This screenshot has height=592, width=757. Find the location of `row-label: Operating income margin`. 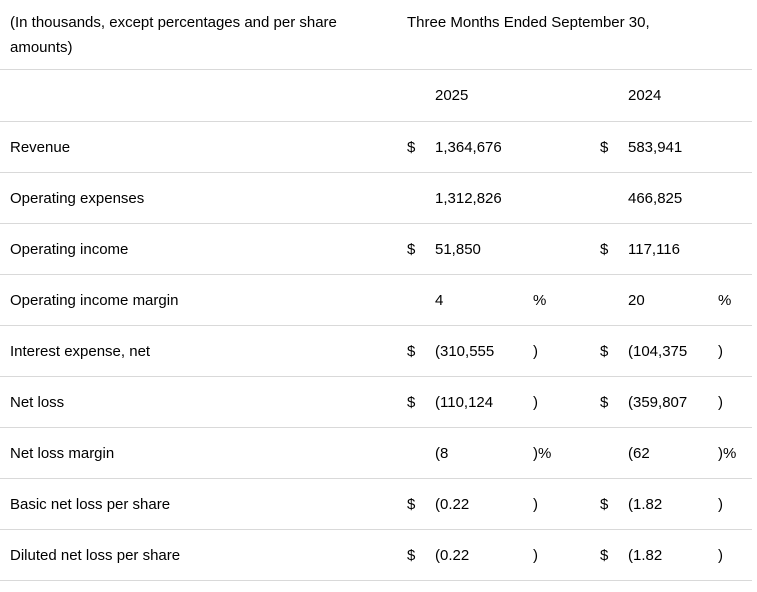

row-label: Operating income margin is located at coordinates (94, 300).